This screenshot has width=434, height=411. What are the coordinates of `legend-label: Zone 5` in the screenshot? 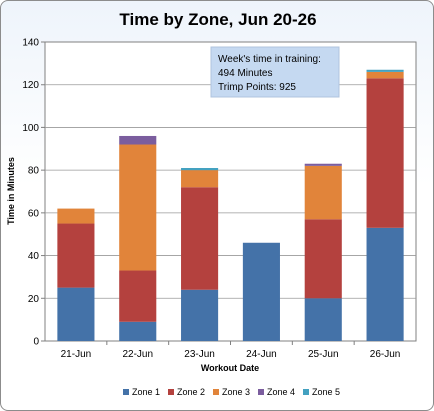 It's located at (326, 392).